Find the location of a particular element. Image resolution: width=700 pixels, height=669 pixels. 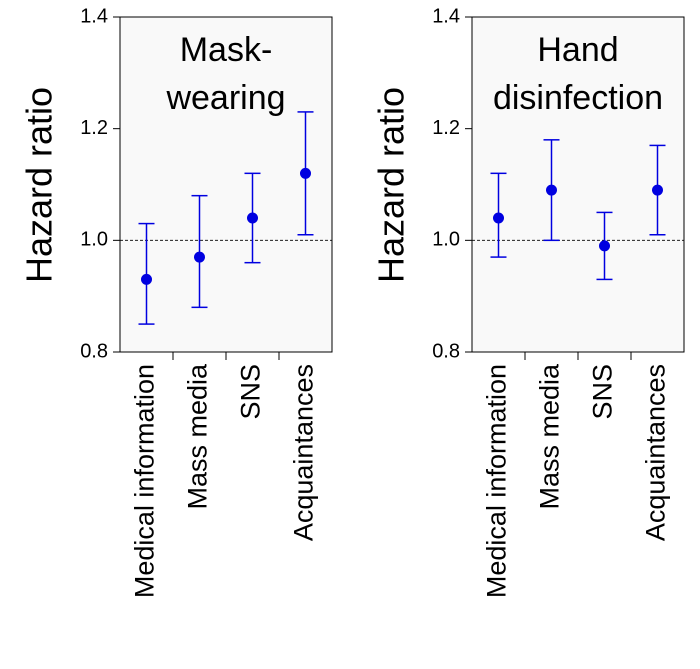

chart-title: disinfection is located at coordinates (578, 98).